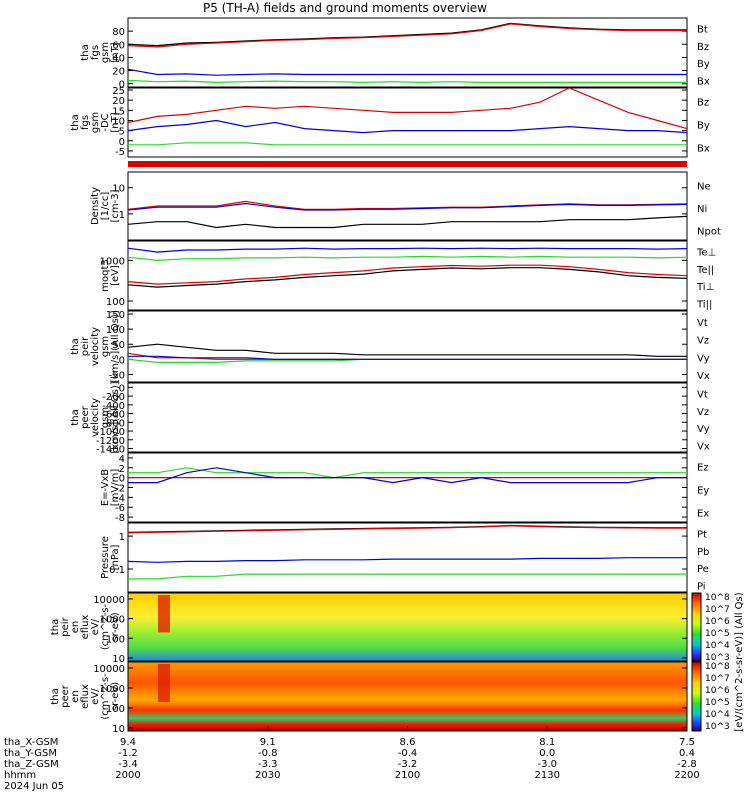 The height and width of the screenshot is (800, 750). I want to click on colorbar-tick: 10^7, so click(717, 610).